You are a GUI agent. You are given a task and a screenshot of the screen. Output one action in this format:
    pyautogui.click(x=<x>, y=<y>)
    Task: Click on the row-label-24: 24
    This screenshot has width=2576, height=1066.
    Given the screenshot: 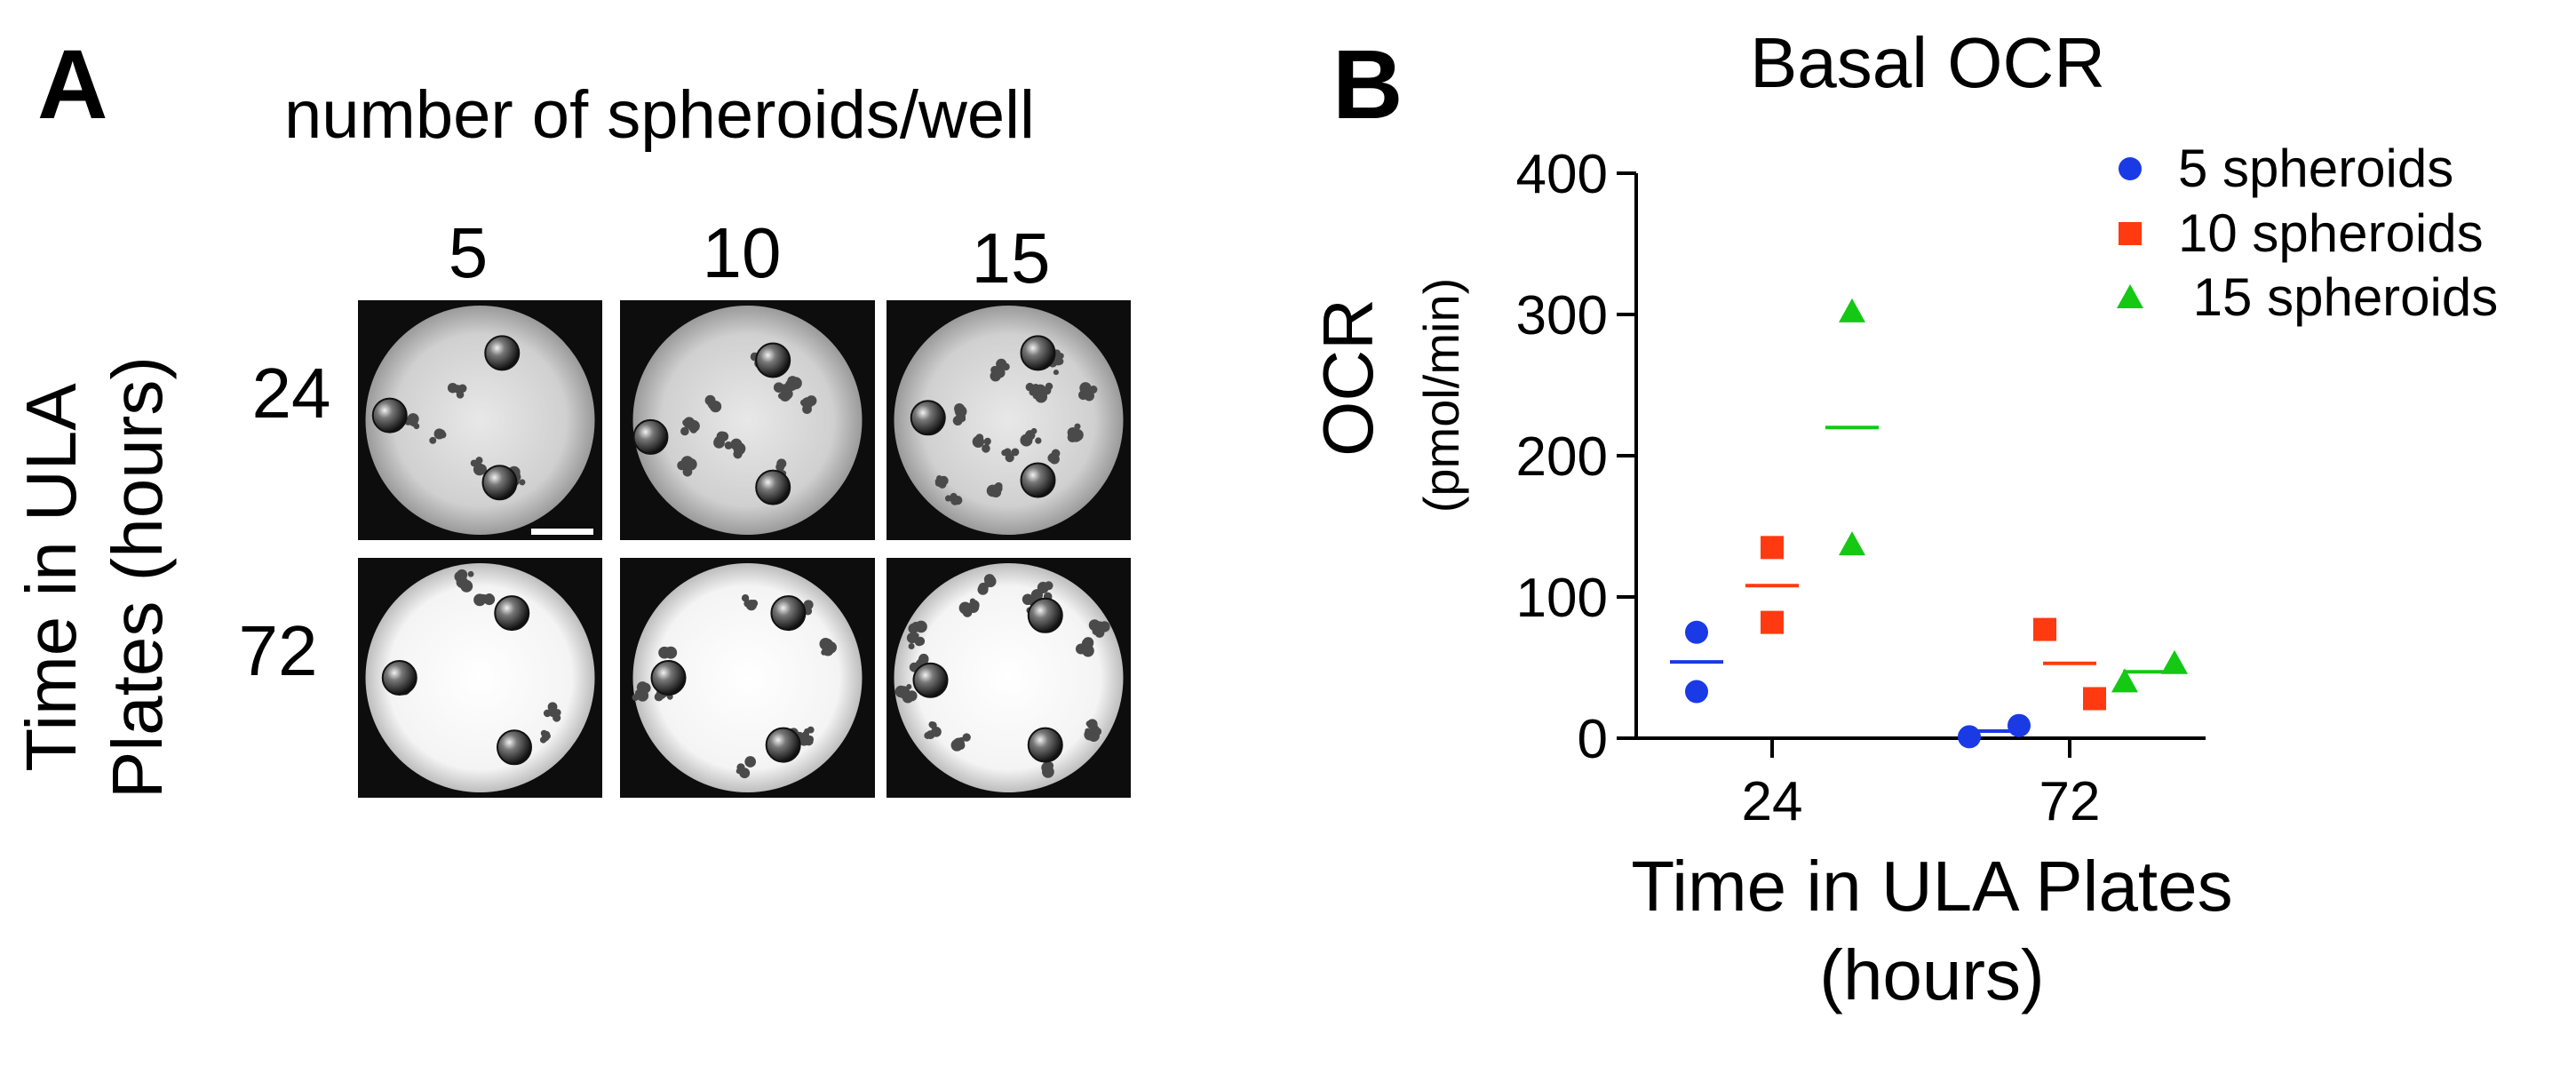 What is the action you would take?
    pyautogui.click(x=291, y=393)
    